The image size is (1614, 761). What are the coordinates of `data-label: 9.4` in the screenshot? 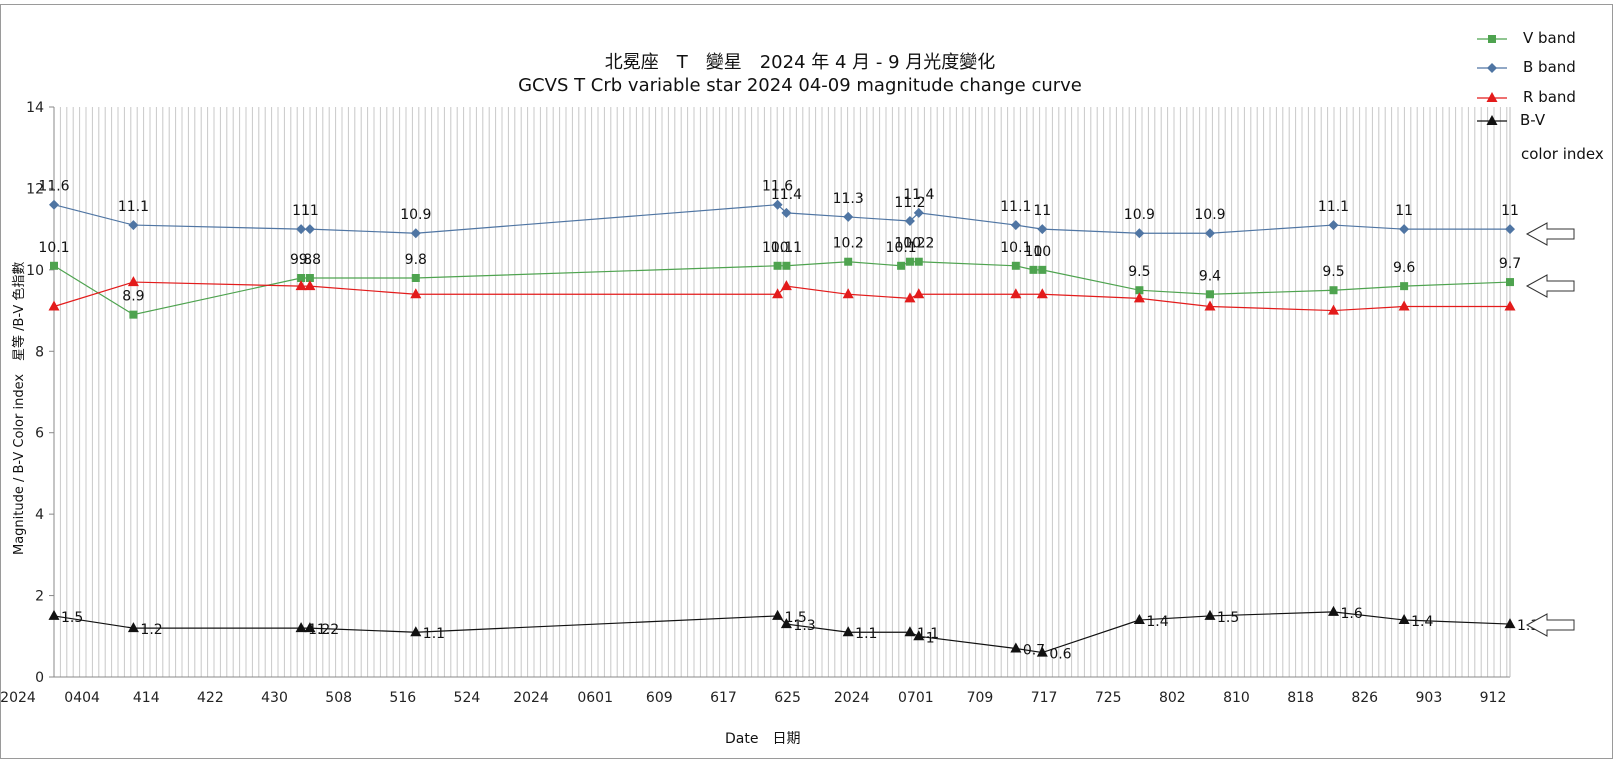 It's located at (1210, 276).